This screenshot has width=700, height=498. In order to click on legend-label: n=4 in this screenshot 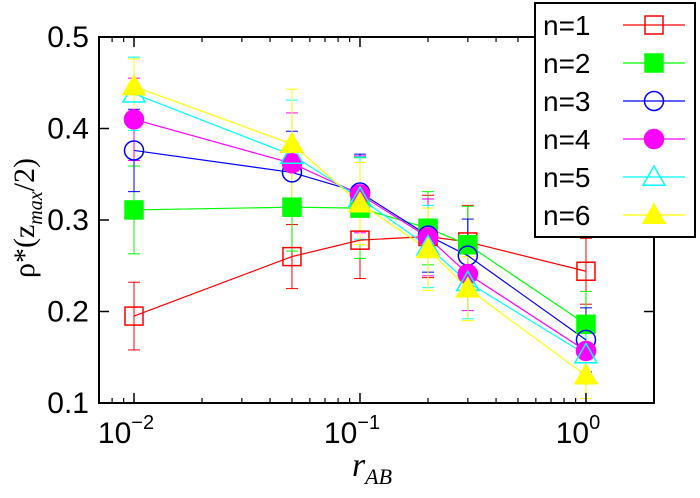, I will do `click(567, 139)`.